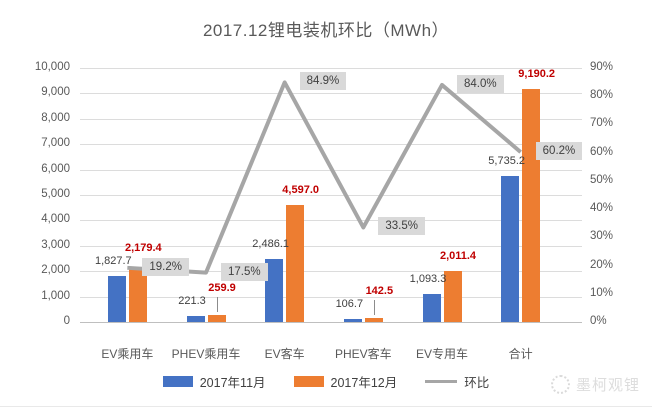 Image resolution: width=652 pixels, height=411 pixels. Describe the element at coordinates (537, 73) in the screenshot. I see `bar-value-label-dec: 9,190.2` at that location.